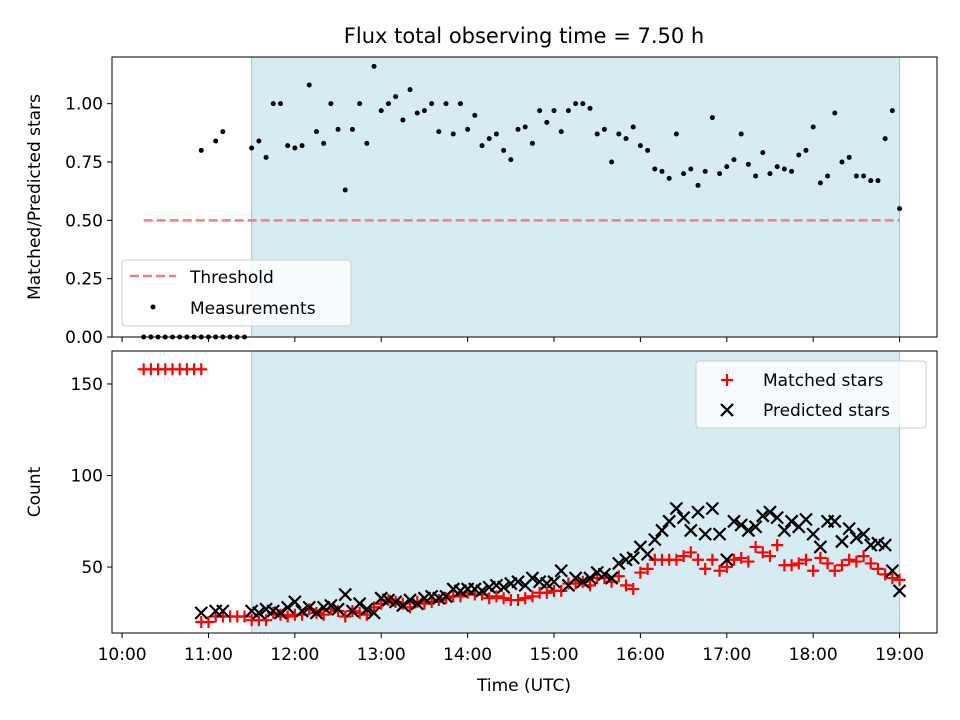 The height and width of the screenshot is (720, 960). I want to click on x-tick-label: 19:00, so click(899, 655).